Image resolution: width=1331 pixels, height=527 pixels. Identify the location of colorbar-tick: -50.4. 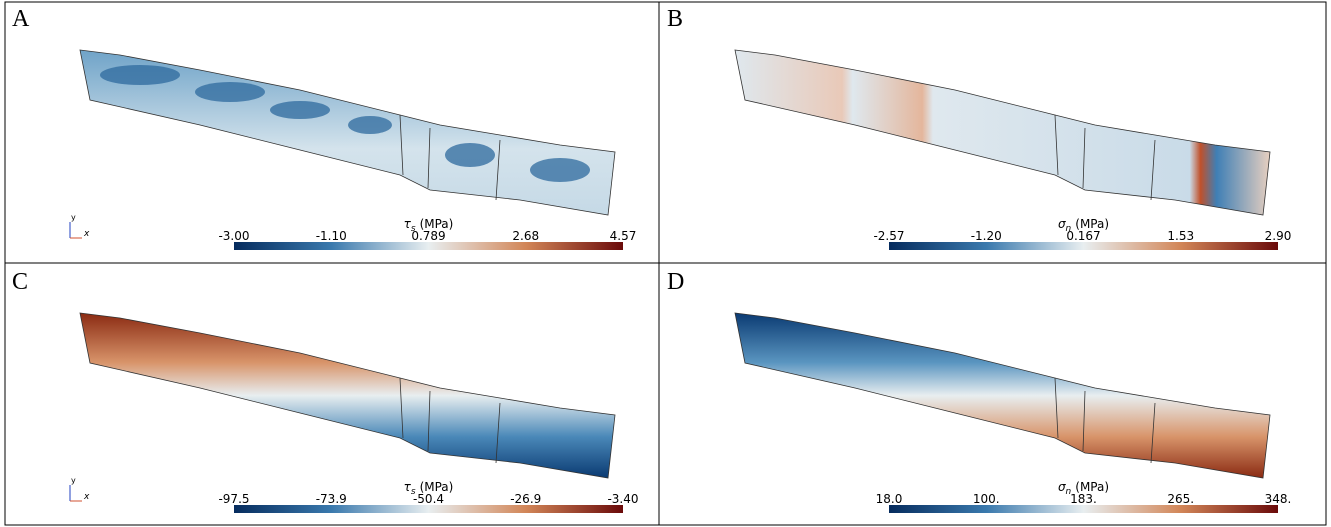
(428, 499).